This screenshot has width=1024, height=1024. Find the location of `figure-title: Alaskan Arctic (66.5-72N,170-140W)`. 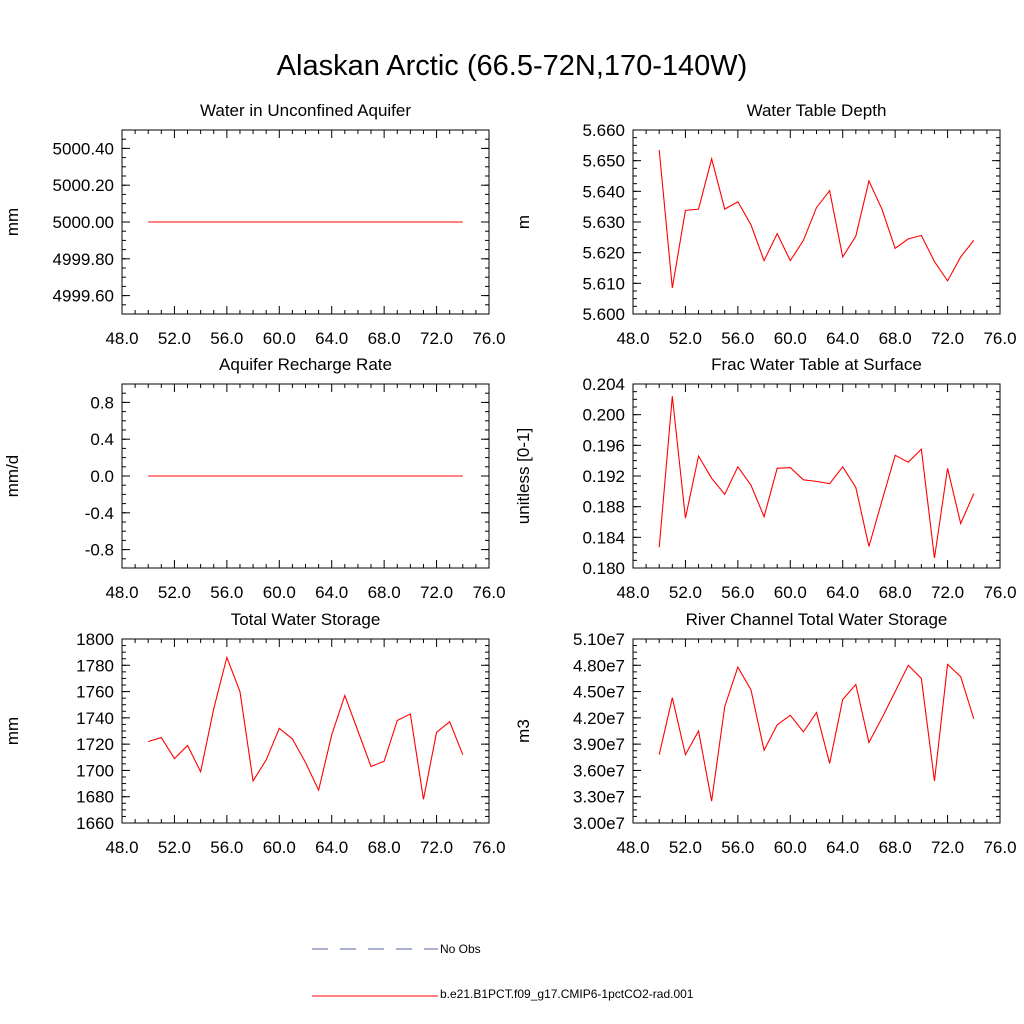

figure-title: Alaskan Arctic (66.5-72N,170-140W) is located at coordinates (512, 66).